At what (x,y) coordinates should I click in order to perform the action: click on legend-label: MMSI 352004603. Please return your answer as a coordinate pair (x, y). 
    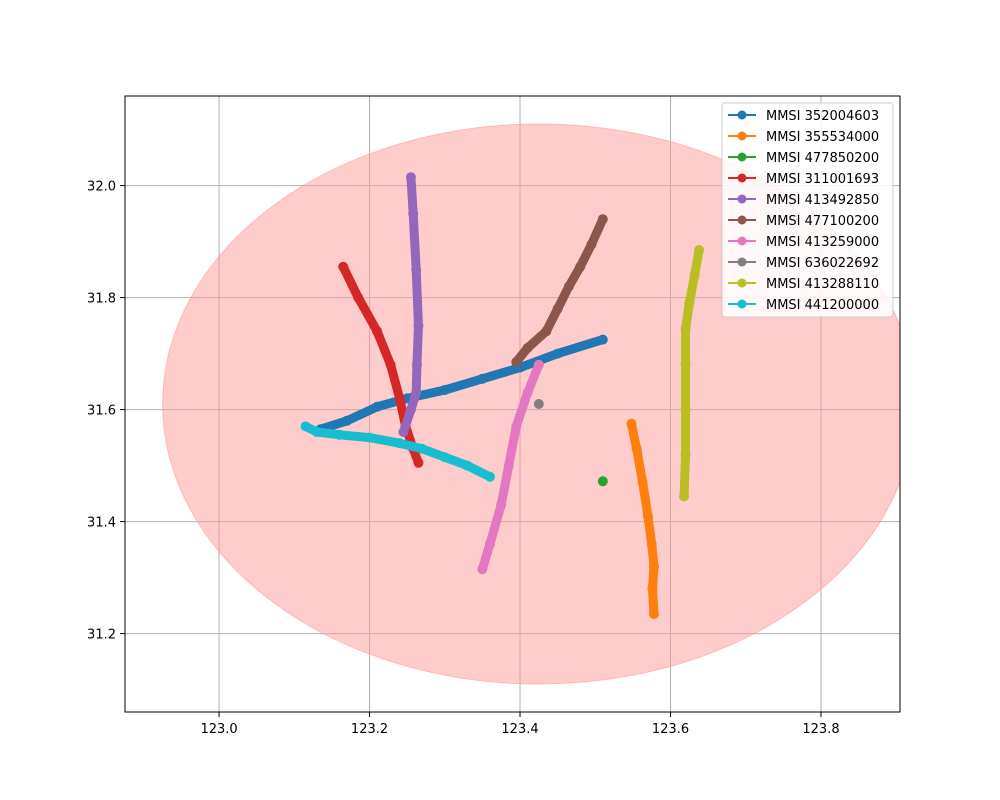
    Looking at the image, I should click on (822, 116).